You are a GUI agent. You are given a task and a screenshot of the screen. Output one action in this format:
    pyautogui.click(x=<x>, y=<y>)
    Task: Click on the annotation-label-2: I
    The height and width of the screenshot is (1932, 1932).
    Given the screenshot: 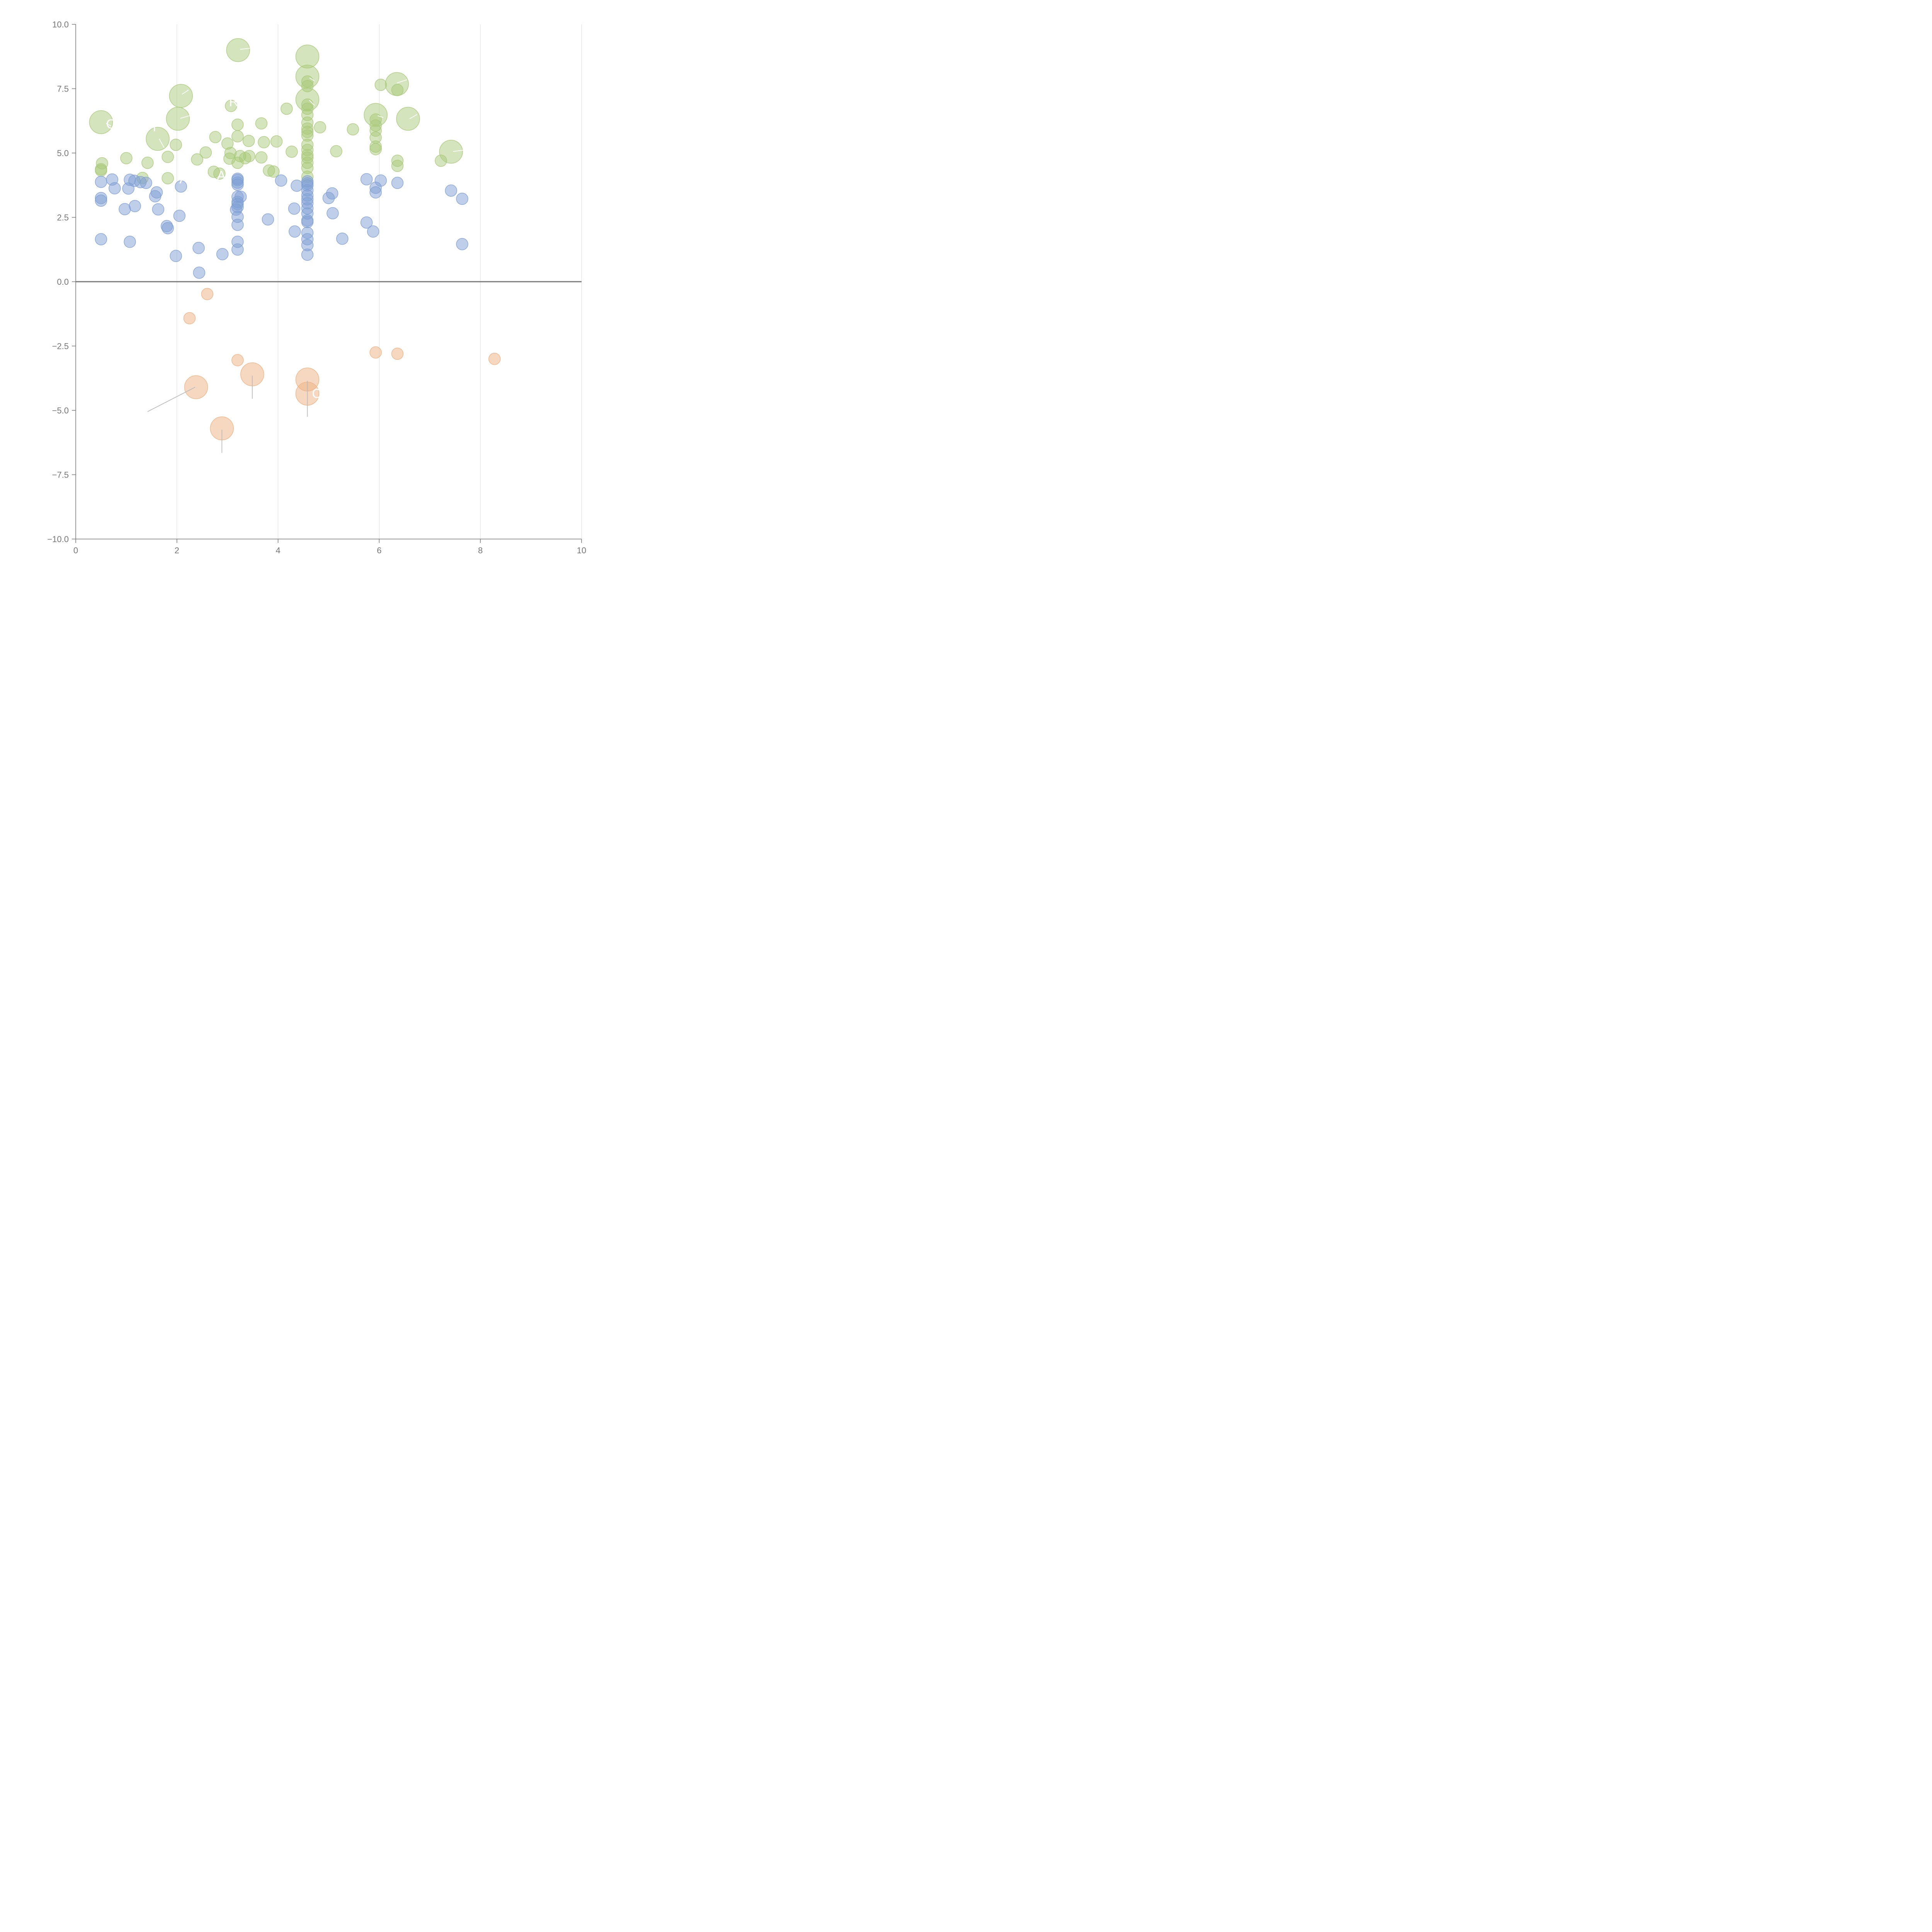 What is the action you would take?
    pyautogui.click(x=154, y=127)
    